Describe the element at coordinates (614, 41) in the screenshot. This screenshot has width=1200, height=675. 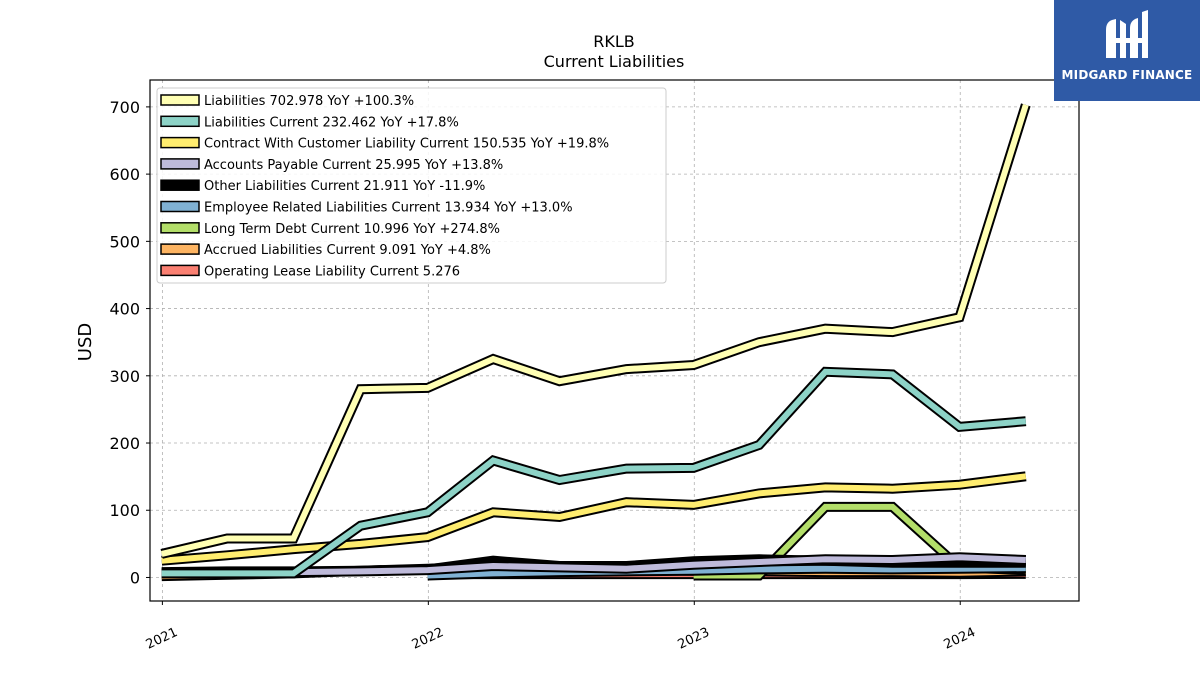
I see `chart-title: RKLB` at that location.